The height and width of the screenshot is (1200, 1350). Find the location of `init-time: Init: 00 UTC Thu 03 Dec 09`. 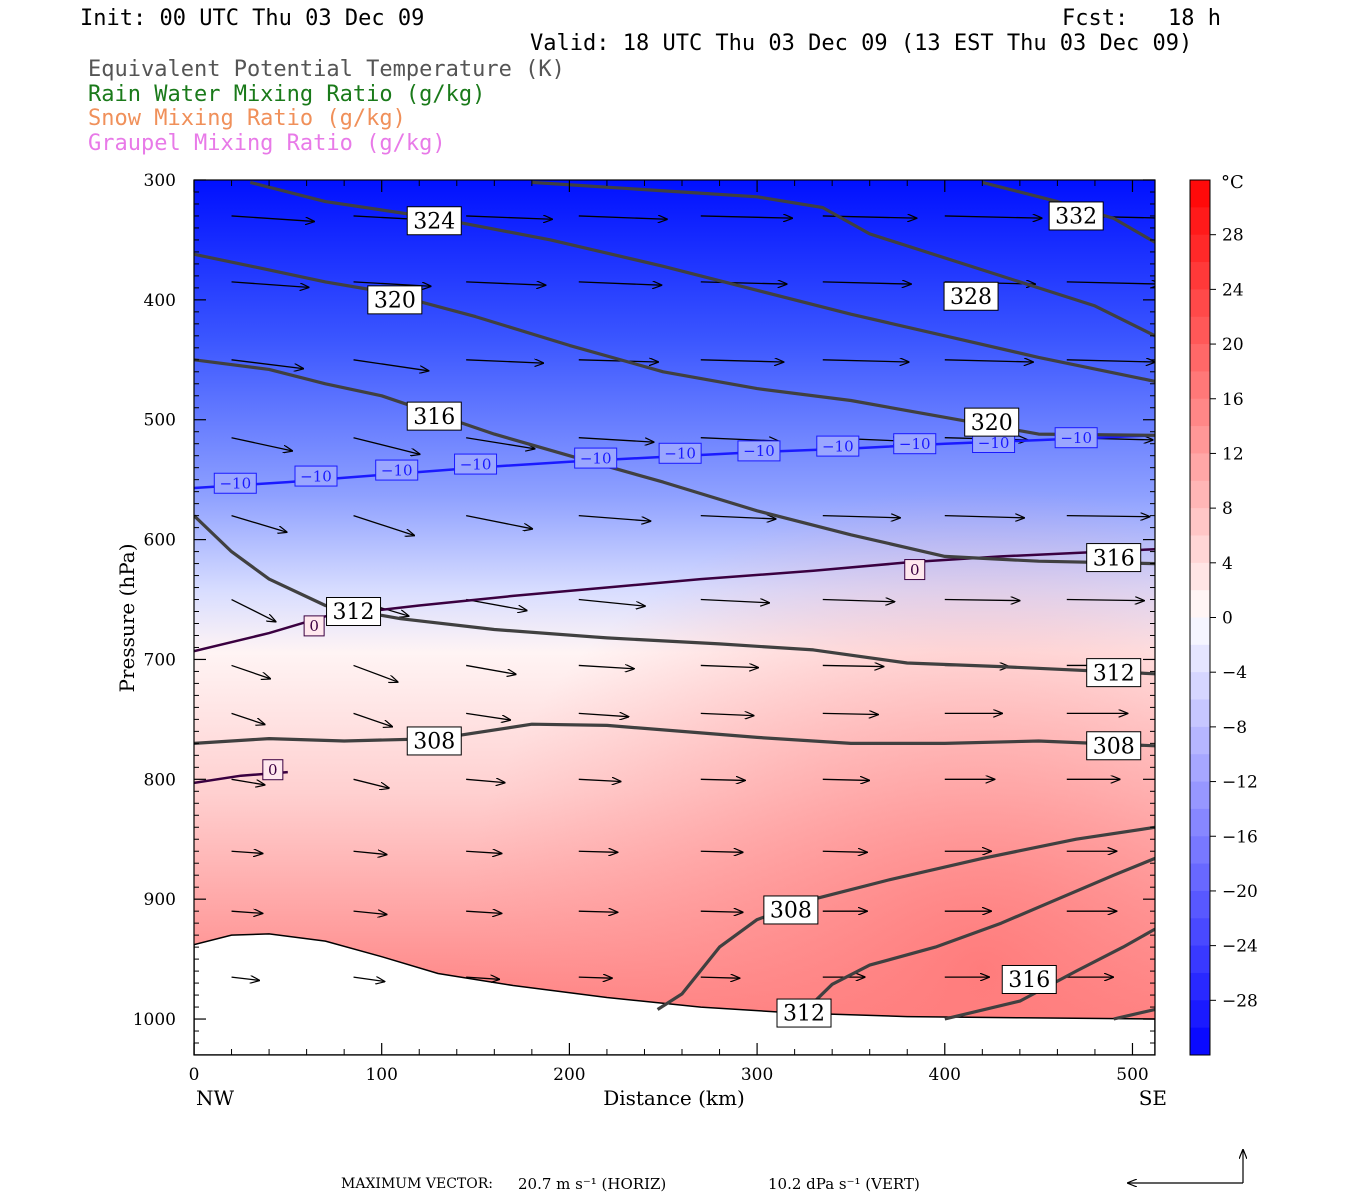

init-time: Init: 00 UTC Thu 03 Dec 09 is located at coordinates (252, 18).